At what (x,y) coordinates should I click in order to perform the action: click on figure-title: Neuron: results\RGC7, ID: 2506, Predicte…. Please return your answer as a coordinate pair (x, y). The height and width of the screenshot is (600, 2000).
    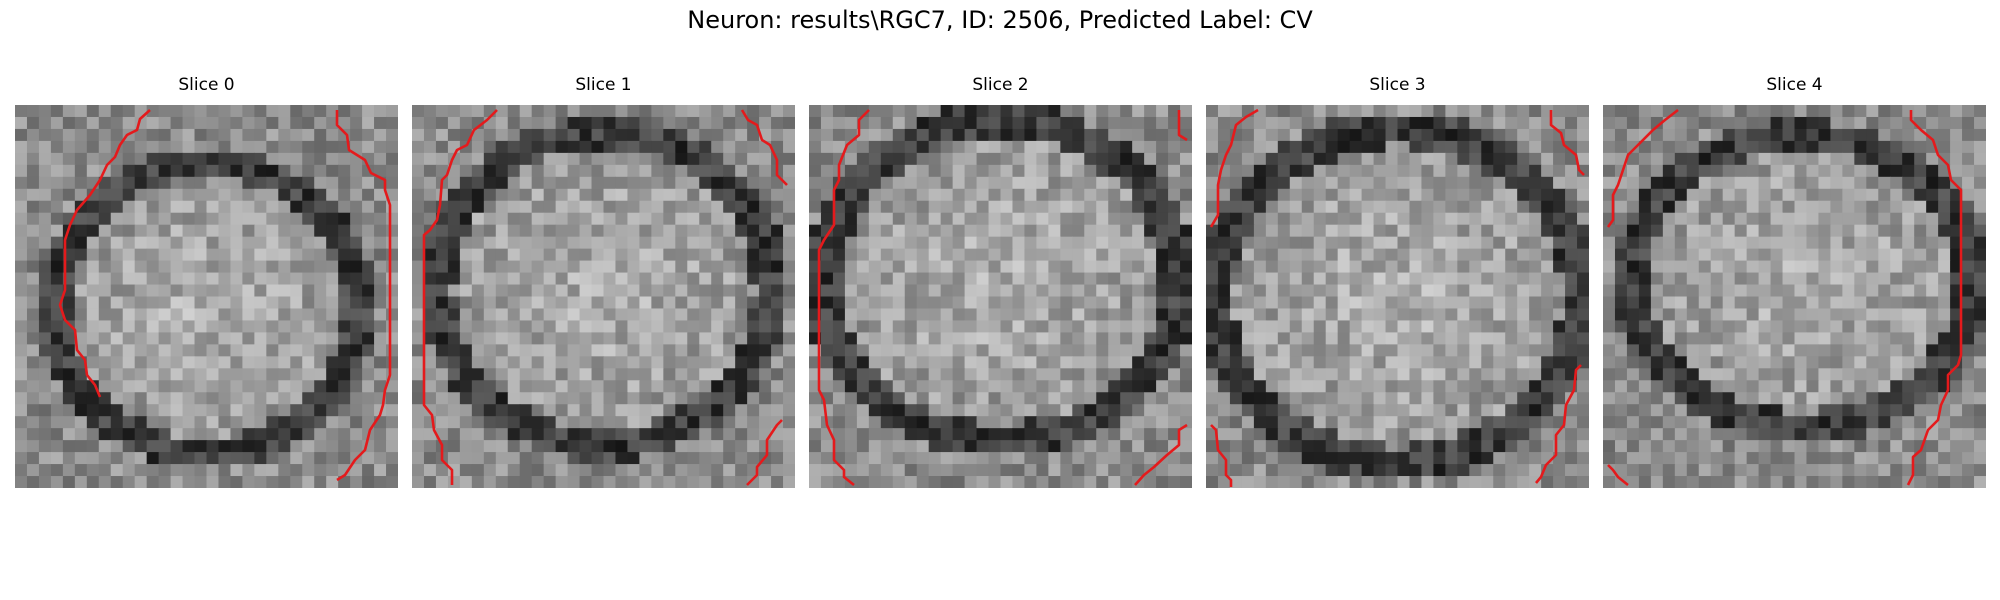
    Looking at the image, I should click on (1000, 20).